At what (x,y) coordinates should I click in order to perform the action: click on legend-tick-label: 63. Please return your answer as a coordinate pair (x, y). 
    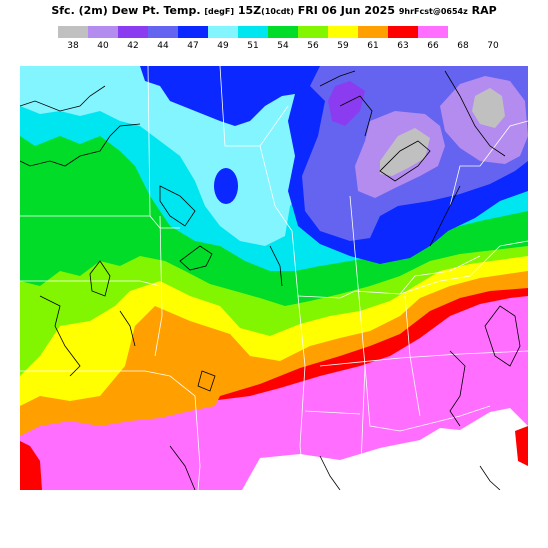
    Looking at the image, I should click on (403, 46).